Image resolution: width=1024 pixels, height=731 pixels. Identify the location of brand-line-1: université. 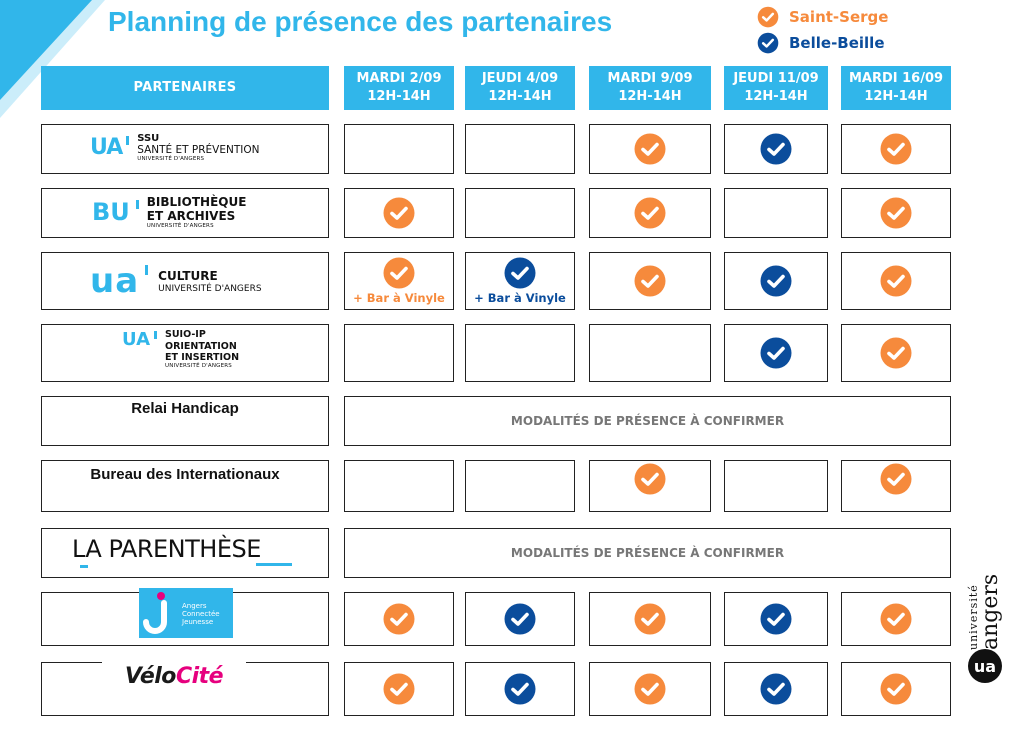
(973, 617).